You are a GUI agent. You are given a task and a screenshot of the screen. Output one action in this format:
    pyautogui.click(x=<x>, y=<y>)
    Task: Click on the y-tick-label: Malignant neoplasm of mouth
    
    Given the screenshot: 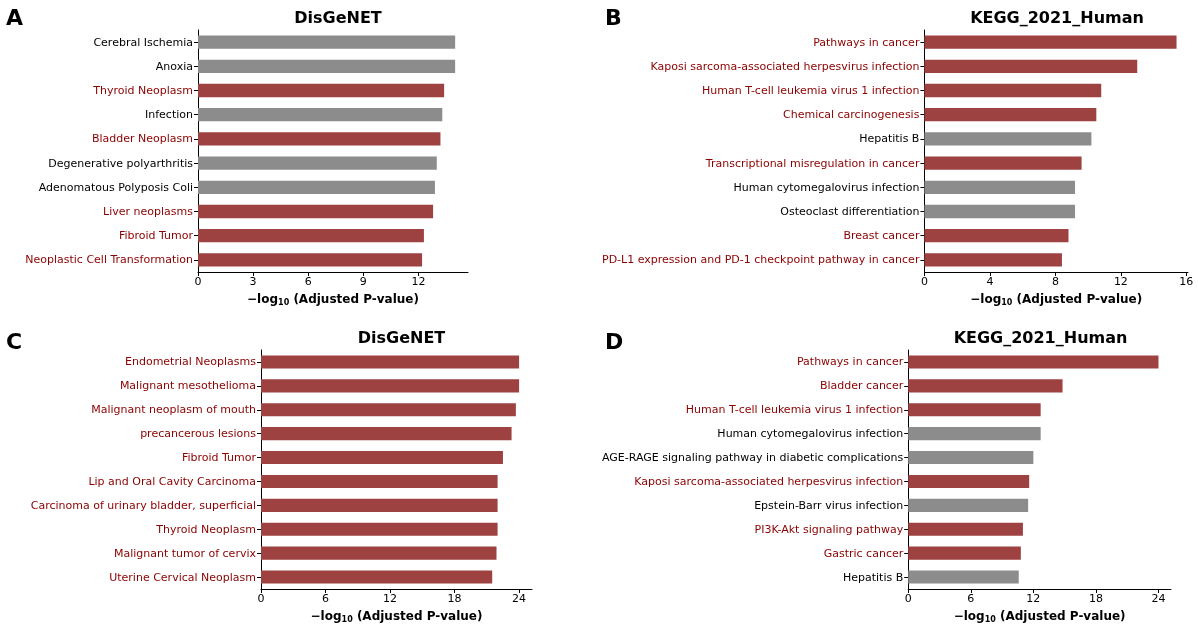 What is the action you would take?
    pyautogui.click(x=174, y=410)
    